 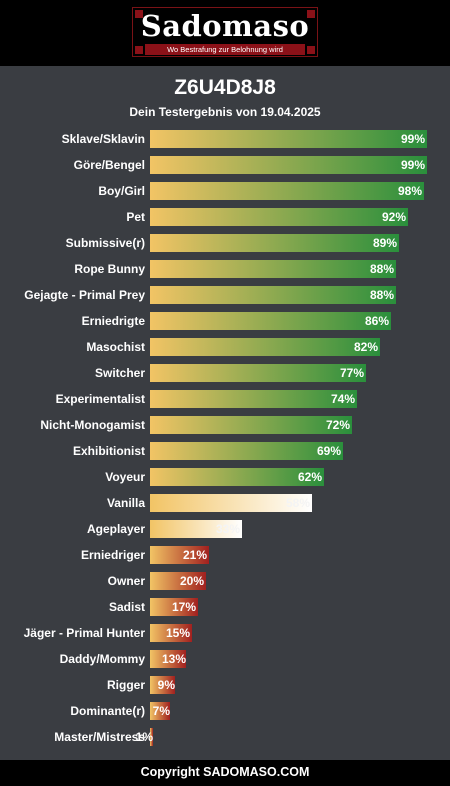 I want to click on category-label: Daddy/Mommy, so click(x=102, y=659).